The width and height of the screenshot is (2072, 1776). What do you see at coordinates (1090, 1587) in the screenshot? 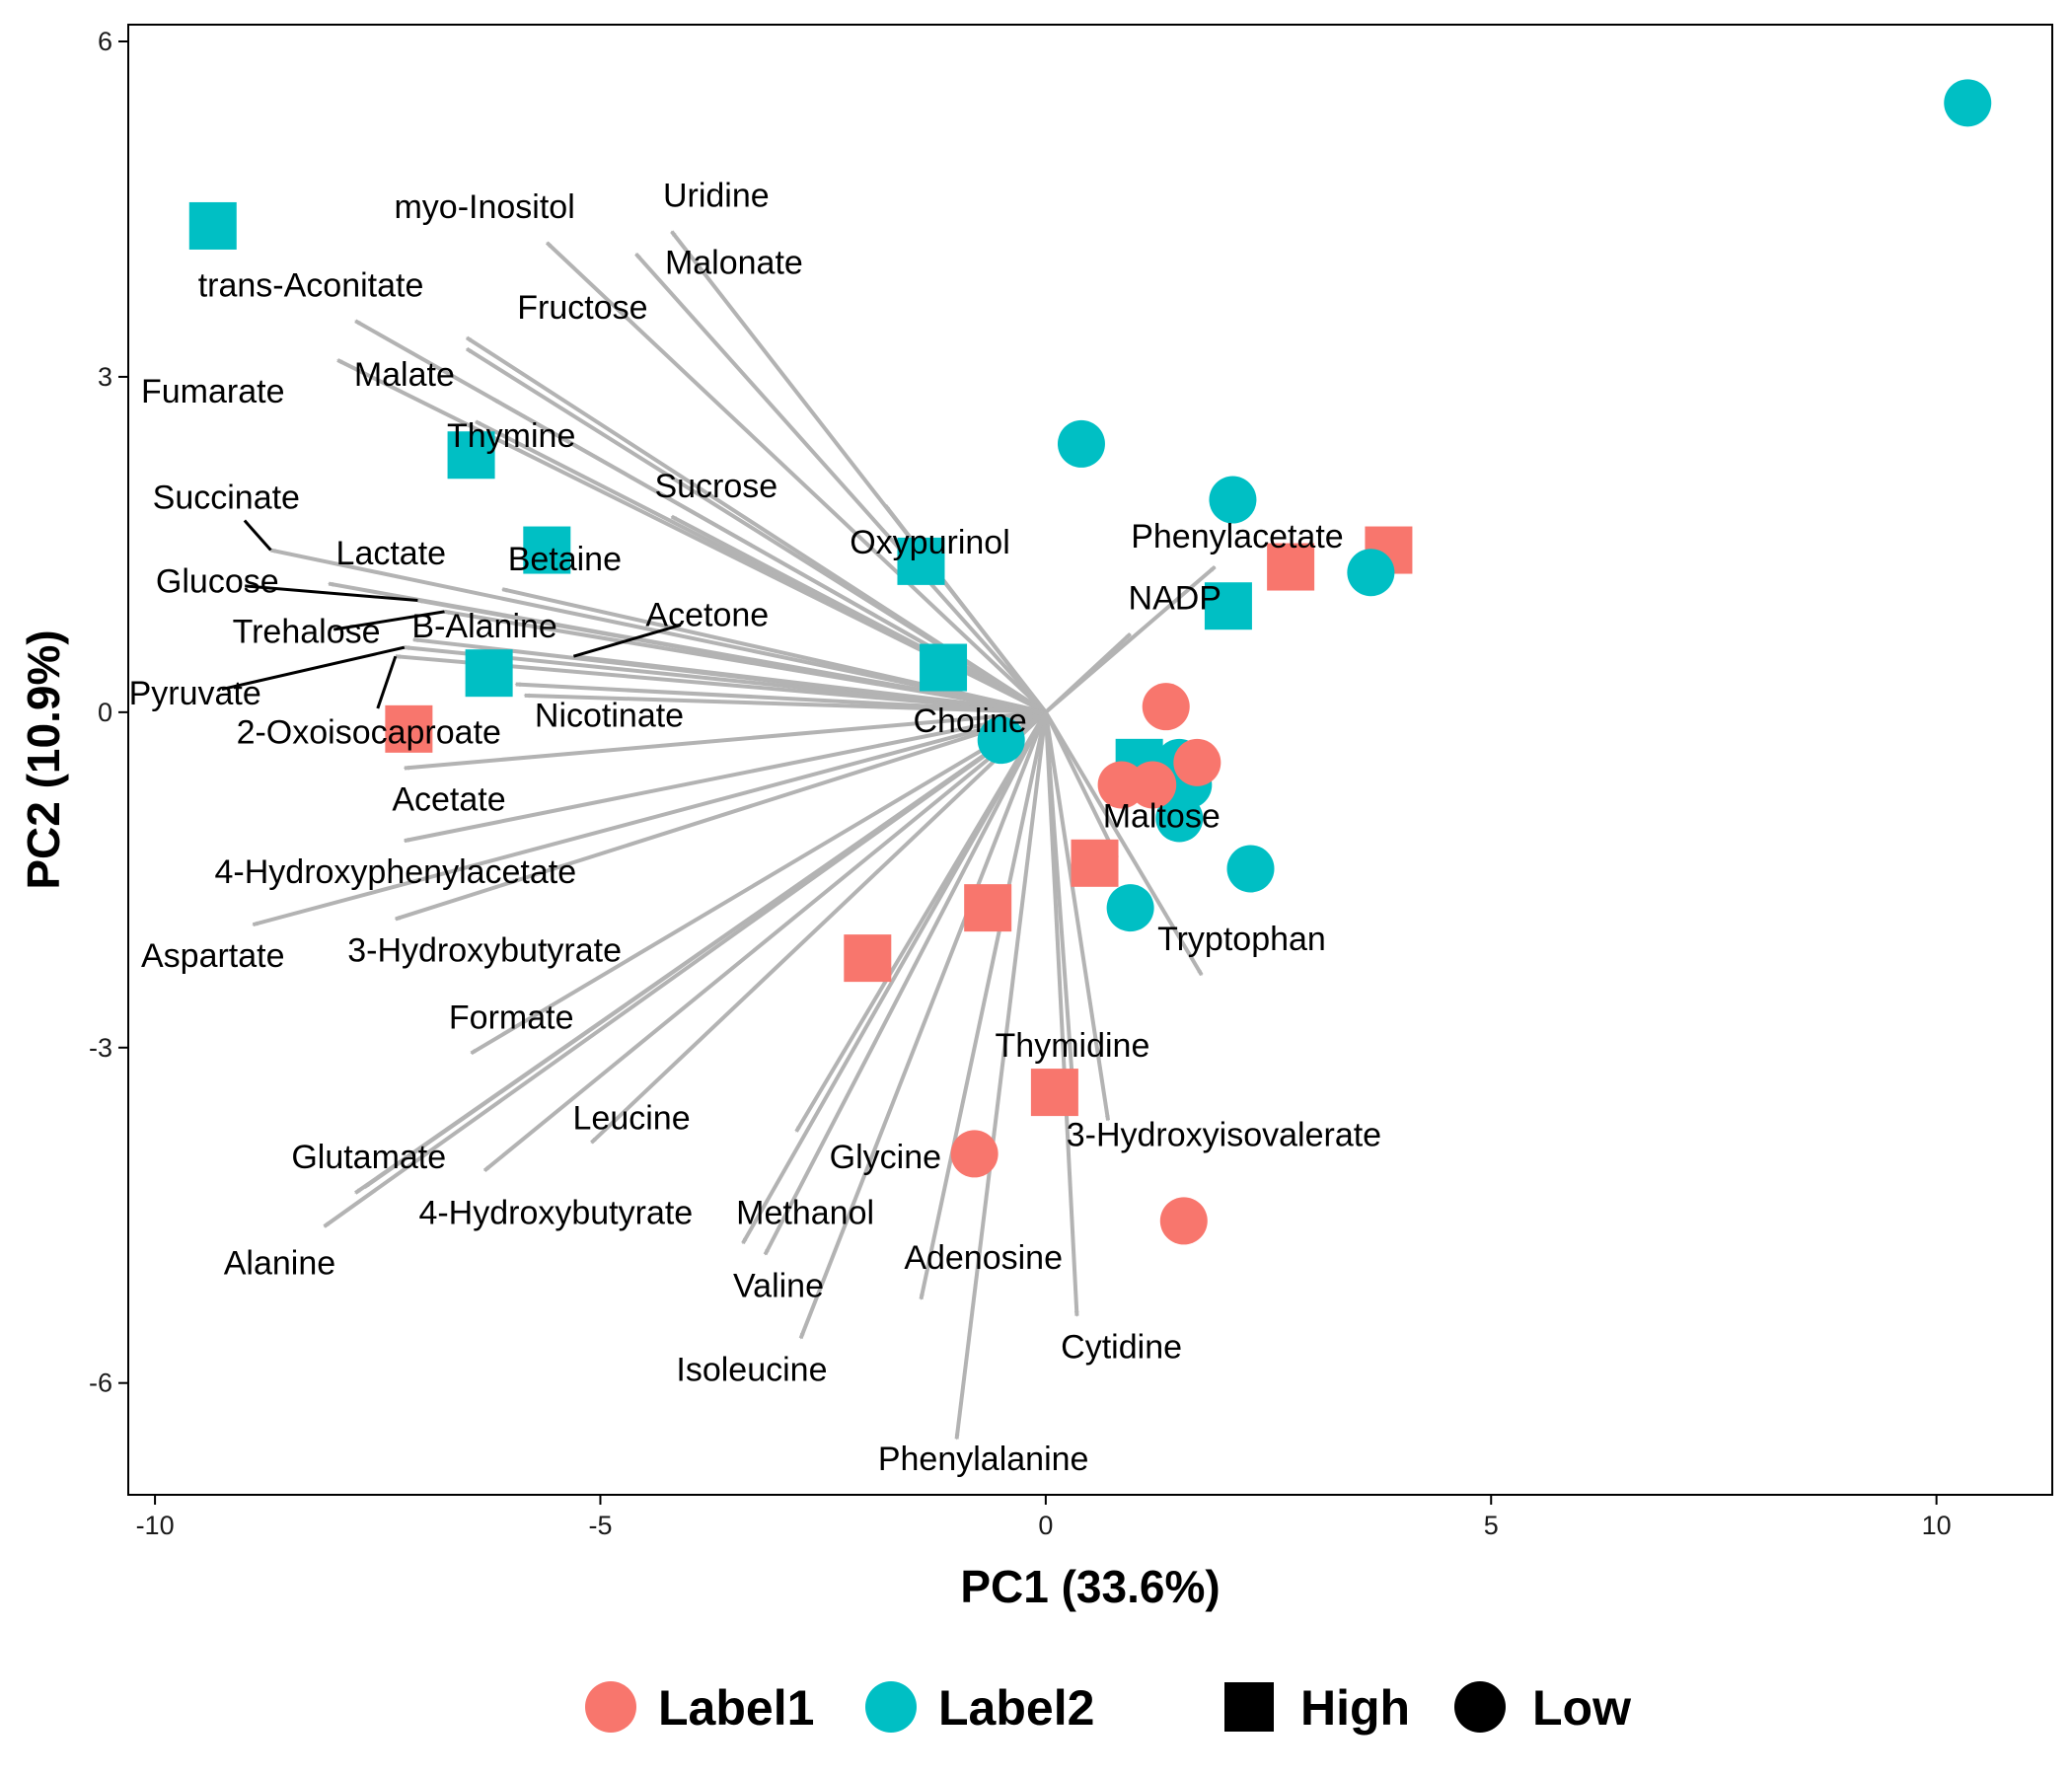
I see `x-axis-title: PC1 (33.6%)` at bounding box center [1090, 1587].